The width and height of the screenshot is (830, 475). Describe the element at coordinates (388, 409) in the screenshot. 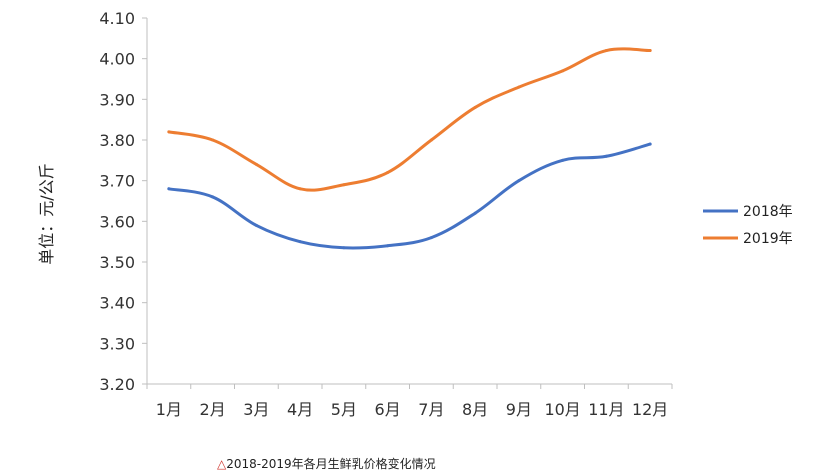

I see `x-tick-label: 6月` at that location.